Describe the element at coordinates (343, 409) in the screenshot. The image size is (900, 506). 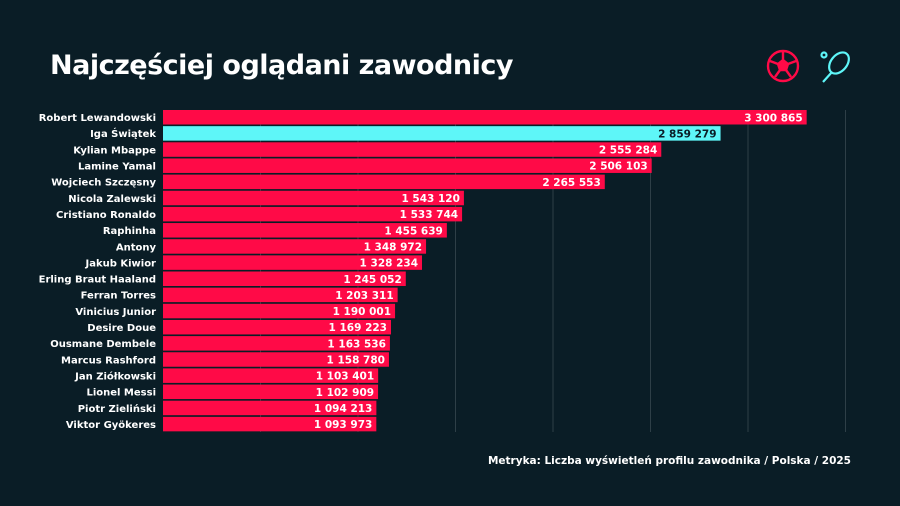
I see `data-label: 1 094 213` at that location.